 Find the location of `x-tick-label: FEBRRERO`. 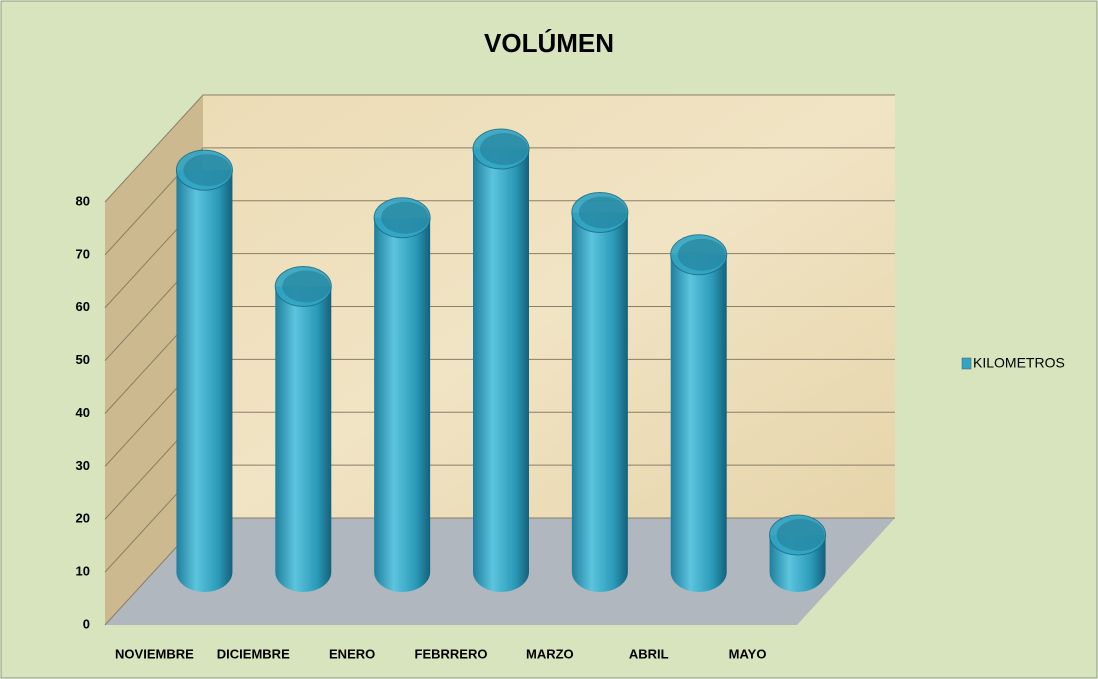

x-tick-label: FEBRRERO is located at coordinates (451, 653).